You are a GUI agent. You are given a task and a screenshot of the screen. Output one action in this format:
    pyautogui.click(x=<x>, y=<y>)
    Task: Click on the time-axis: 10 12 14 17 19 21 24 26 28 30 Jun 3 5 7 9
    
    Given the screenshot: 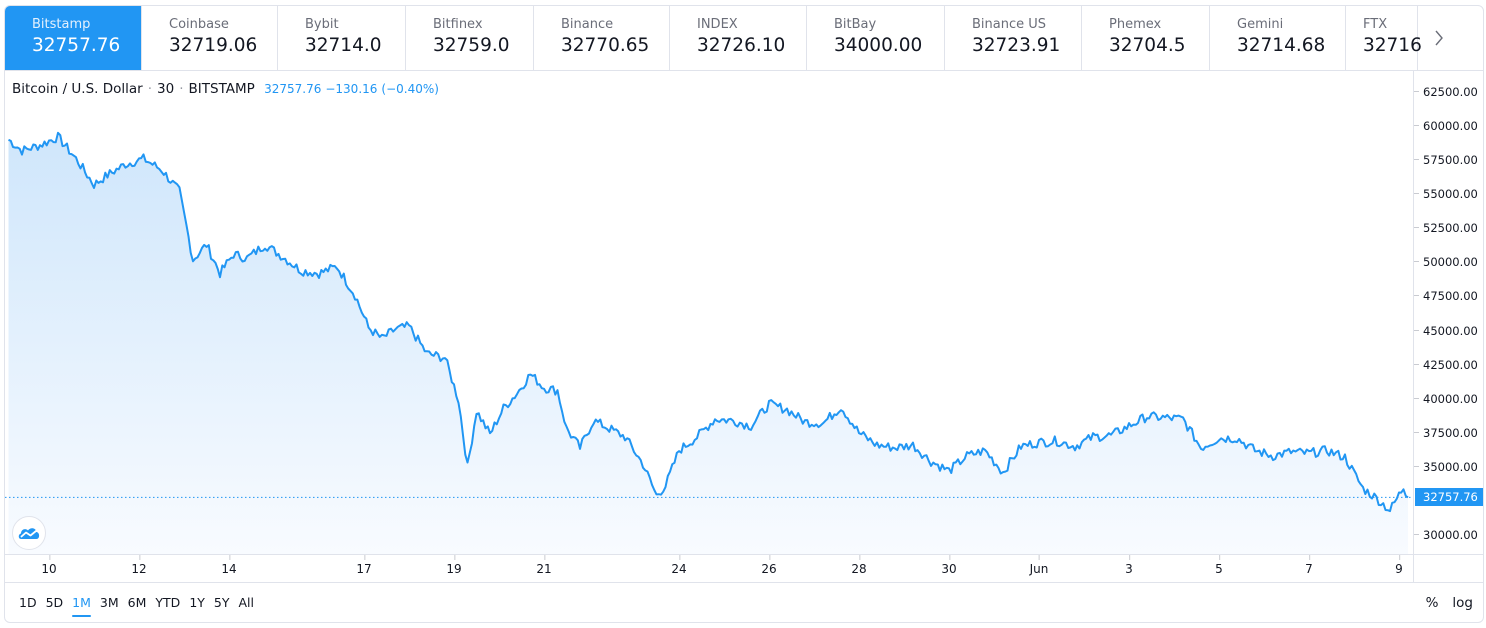 What is the action you would take?
    pyautogui.click(x=709, y=568)
    